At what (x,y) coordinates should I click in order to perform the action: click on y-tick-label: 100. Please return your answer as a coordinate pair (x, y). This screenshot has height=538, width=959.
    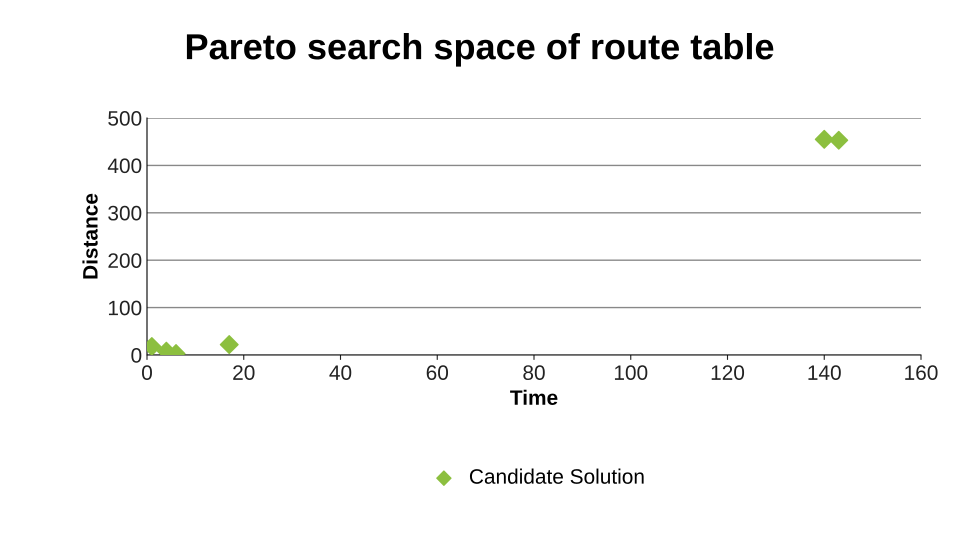
    Looking at the image, I should click on (125, 308).